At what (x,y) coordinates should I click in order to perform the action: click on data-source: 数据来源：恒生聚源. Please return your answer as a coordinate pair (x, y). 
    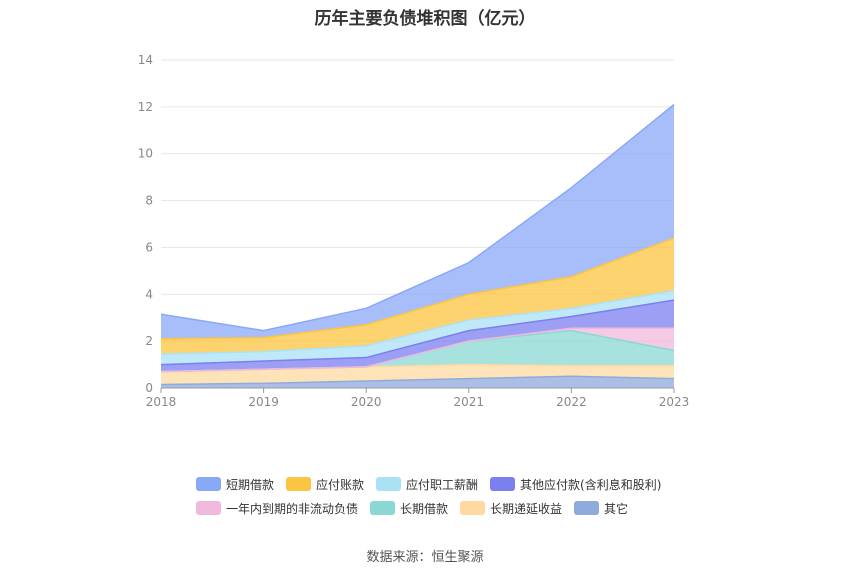
    Looking at the image, I should click on (425, 557).